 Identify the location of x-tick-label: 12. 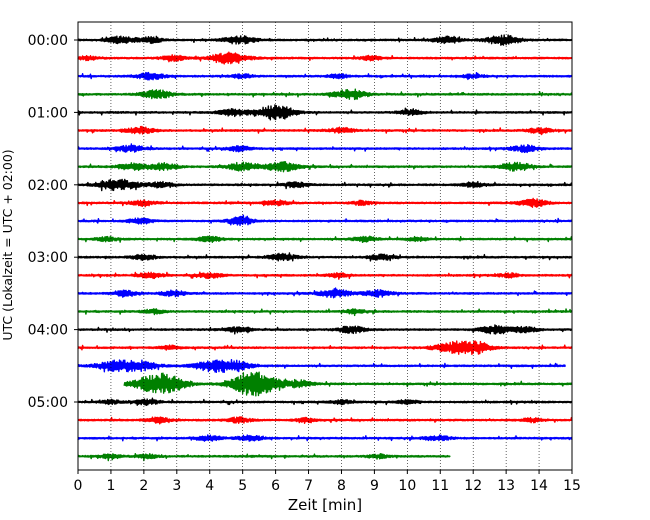
(473, 486).